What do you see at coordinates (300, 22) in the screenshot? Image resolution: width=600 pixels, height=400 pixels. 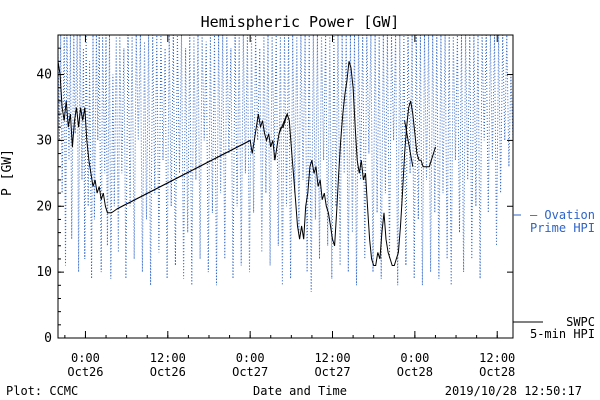 I see `chart-title: Hemispheric Power [GW]` at bounding box center [300, 22].